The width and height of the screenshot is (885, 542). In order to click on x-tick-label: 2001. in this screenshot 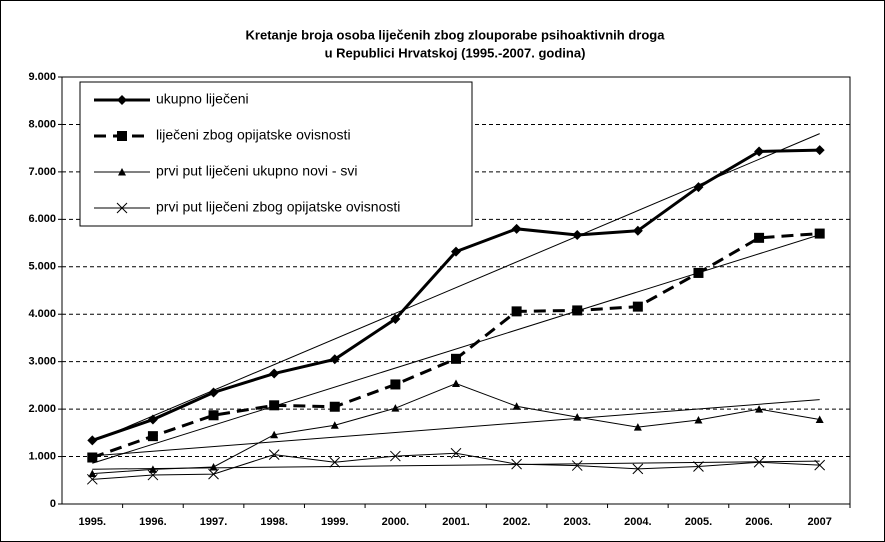, I will do `click(456, 522)`.